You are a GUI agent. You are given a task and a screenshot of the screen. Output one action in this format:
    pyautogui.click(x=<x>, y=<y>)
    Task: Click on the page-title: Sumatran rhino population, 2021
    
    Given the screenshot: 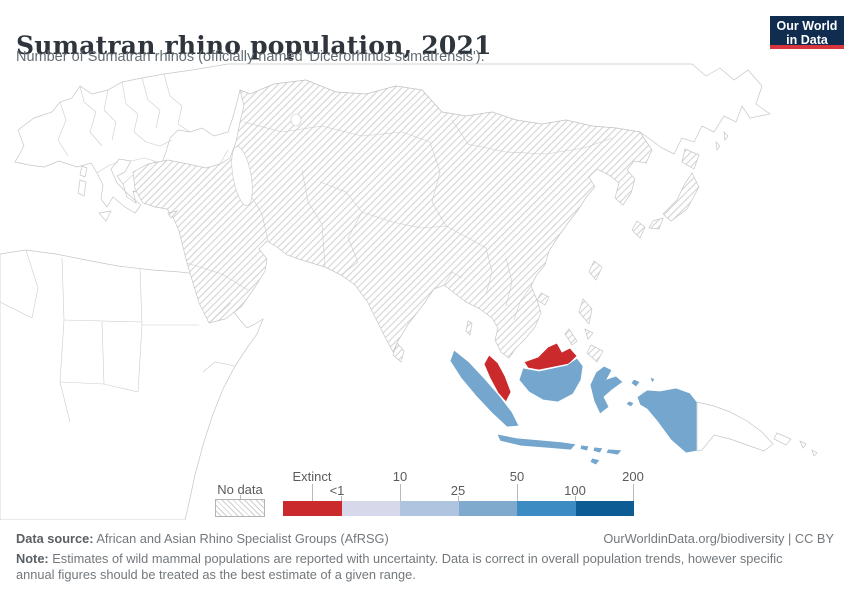 What is the action you would take?
    pyautogui.click(x=254, y=45)
    